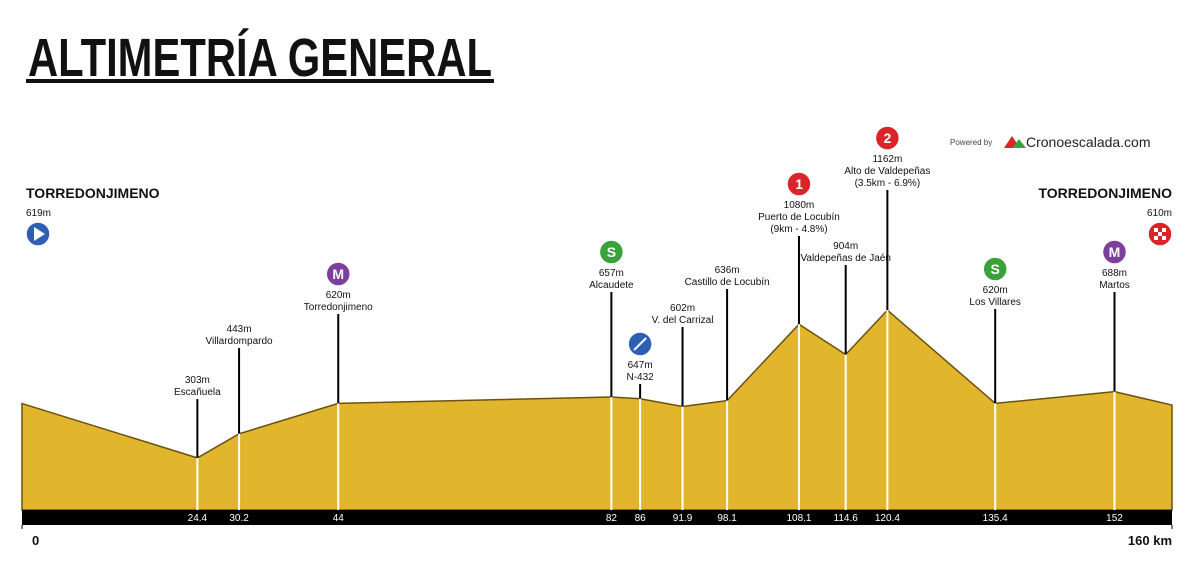 The image size is (1200, 563). Describe the element at coordinates (1159, 213) in the screenshot. I see `finish-altitude: 610m` at that location.